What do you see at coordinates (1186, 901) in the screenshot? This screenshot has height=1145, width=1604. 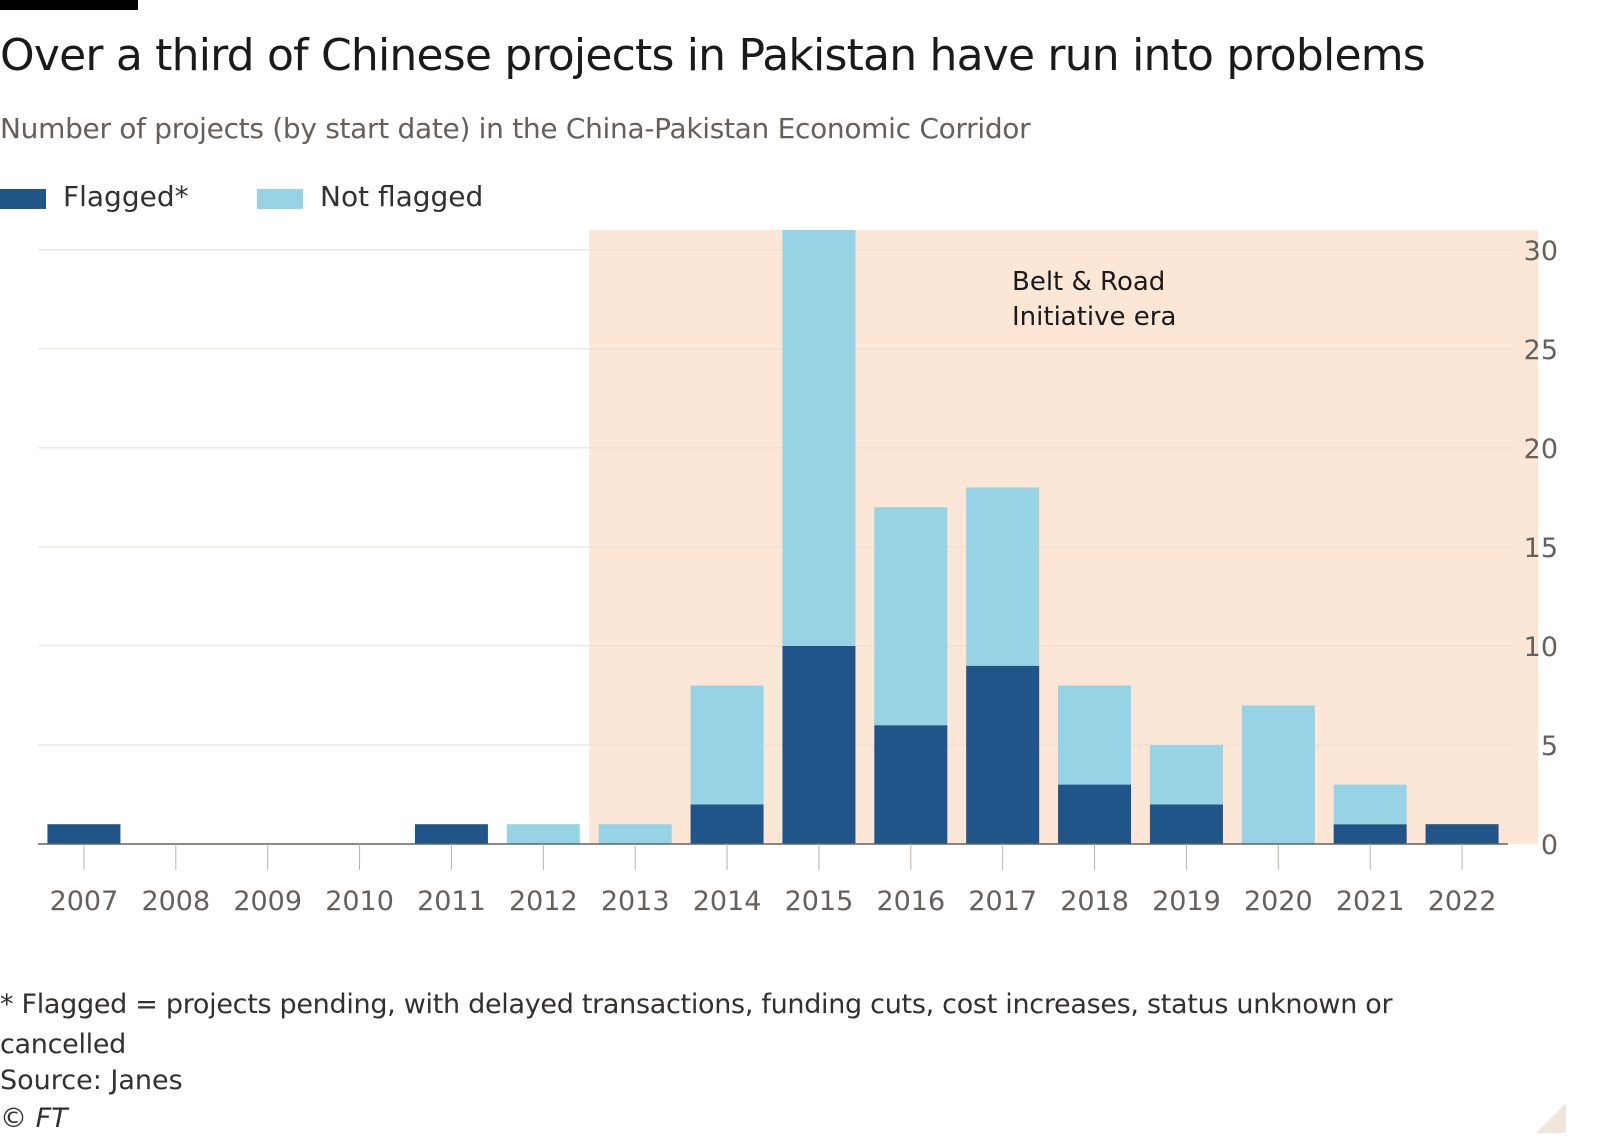 I see `x-tick-label: 2019` at bounding box center [1186, 901].